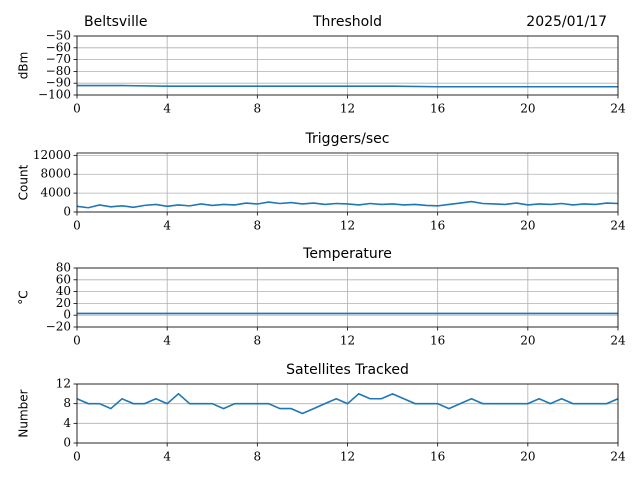  What do you see at coordinates (347, 254) in the screenshot?
I see `chart-title: Temperature` at bounding box center [347, 254].